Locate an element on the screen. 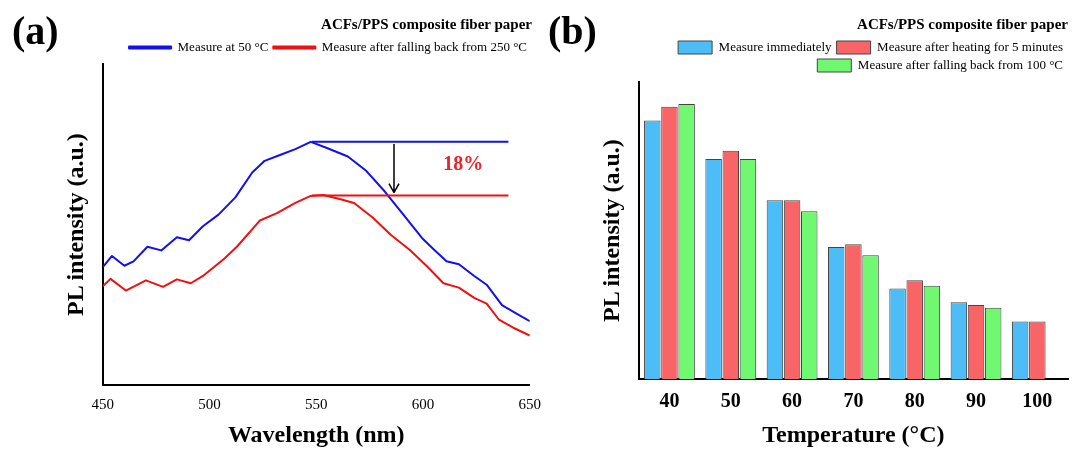  x-tick-label: 40 is located at coordinates (669, 400).